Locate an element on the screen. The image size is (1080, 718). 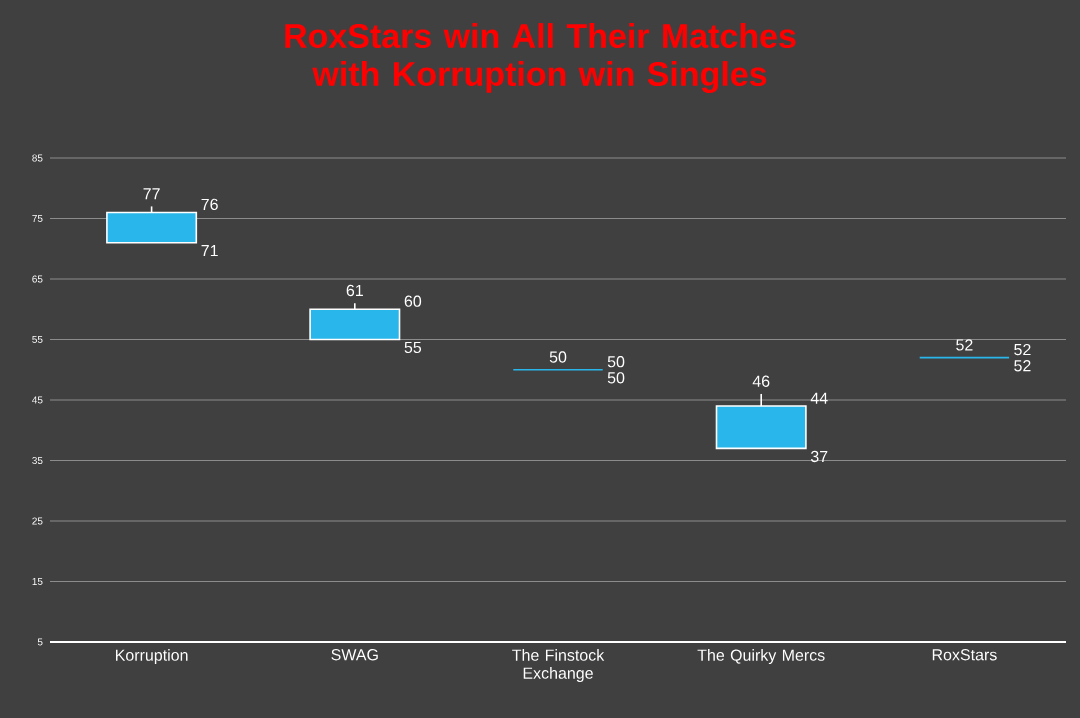
text: 55 is located at coordinates (413, 347).